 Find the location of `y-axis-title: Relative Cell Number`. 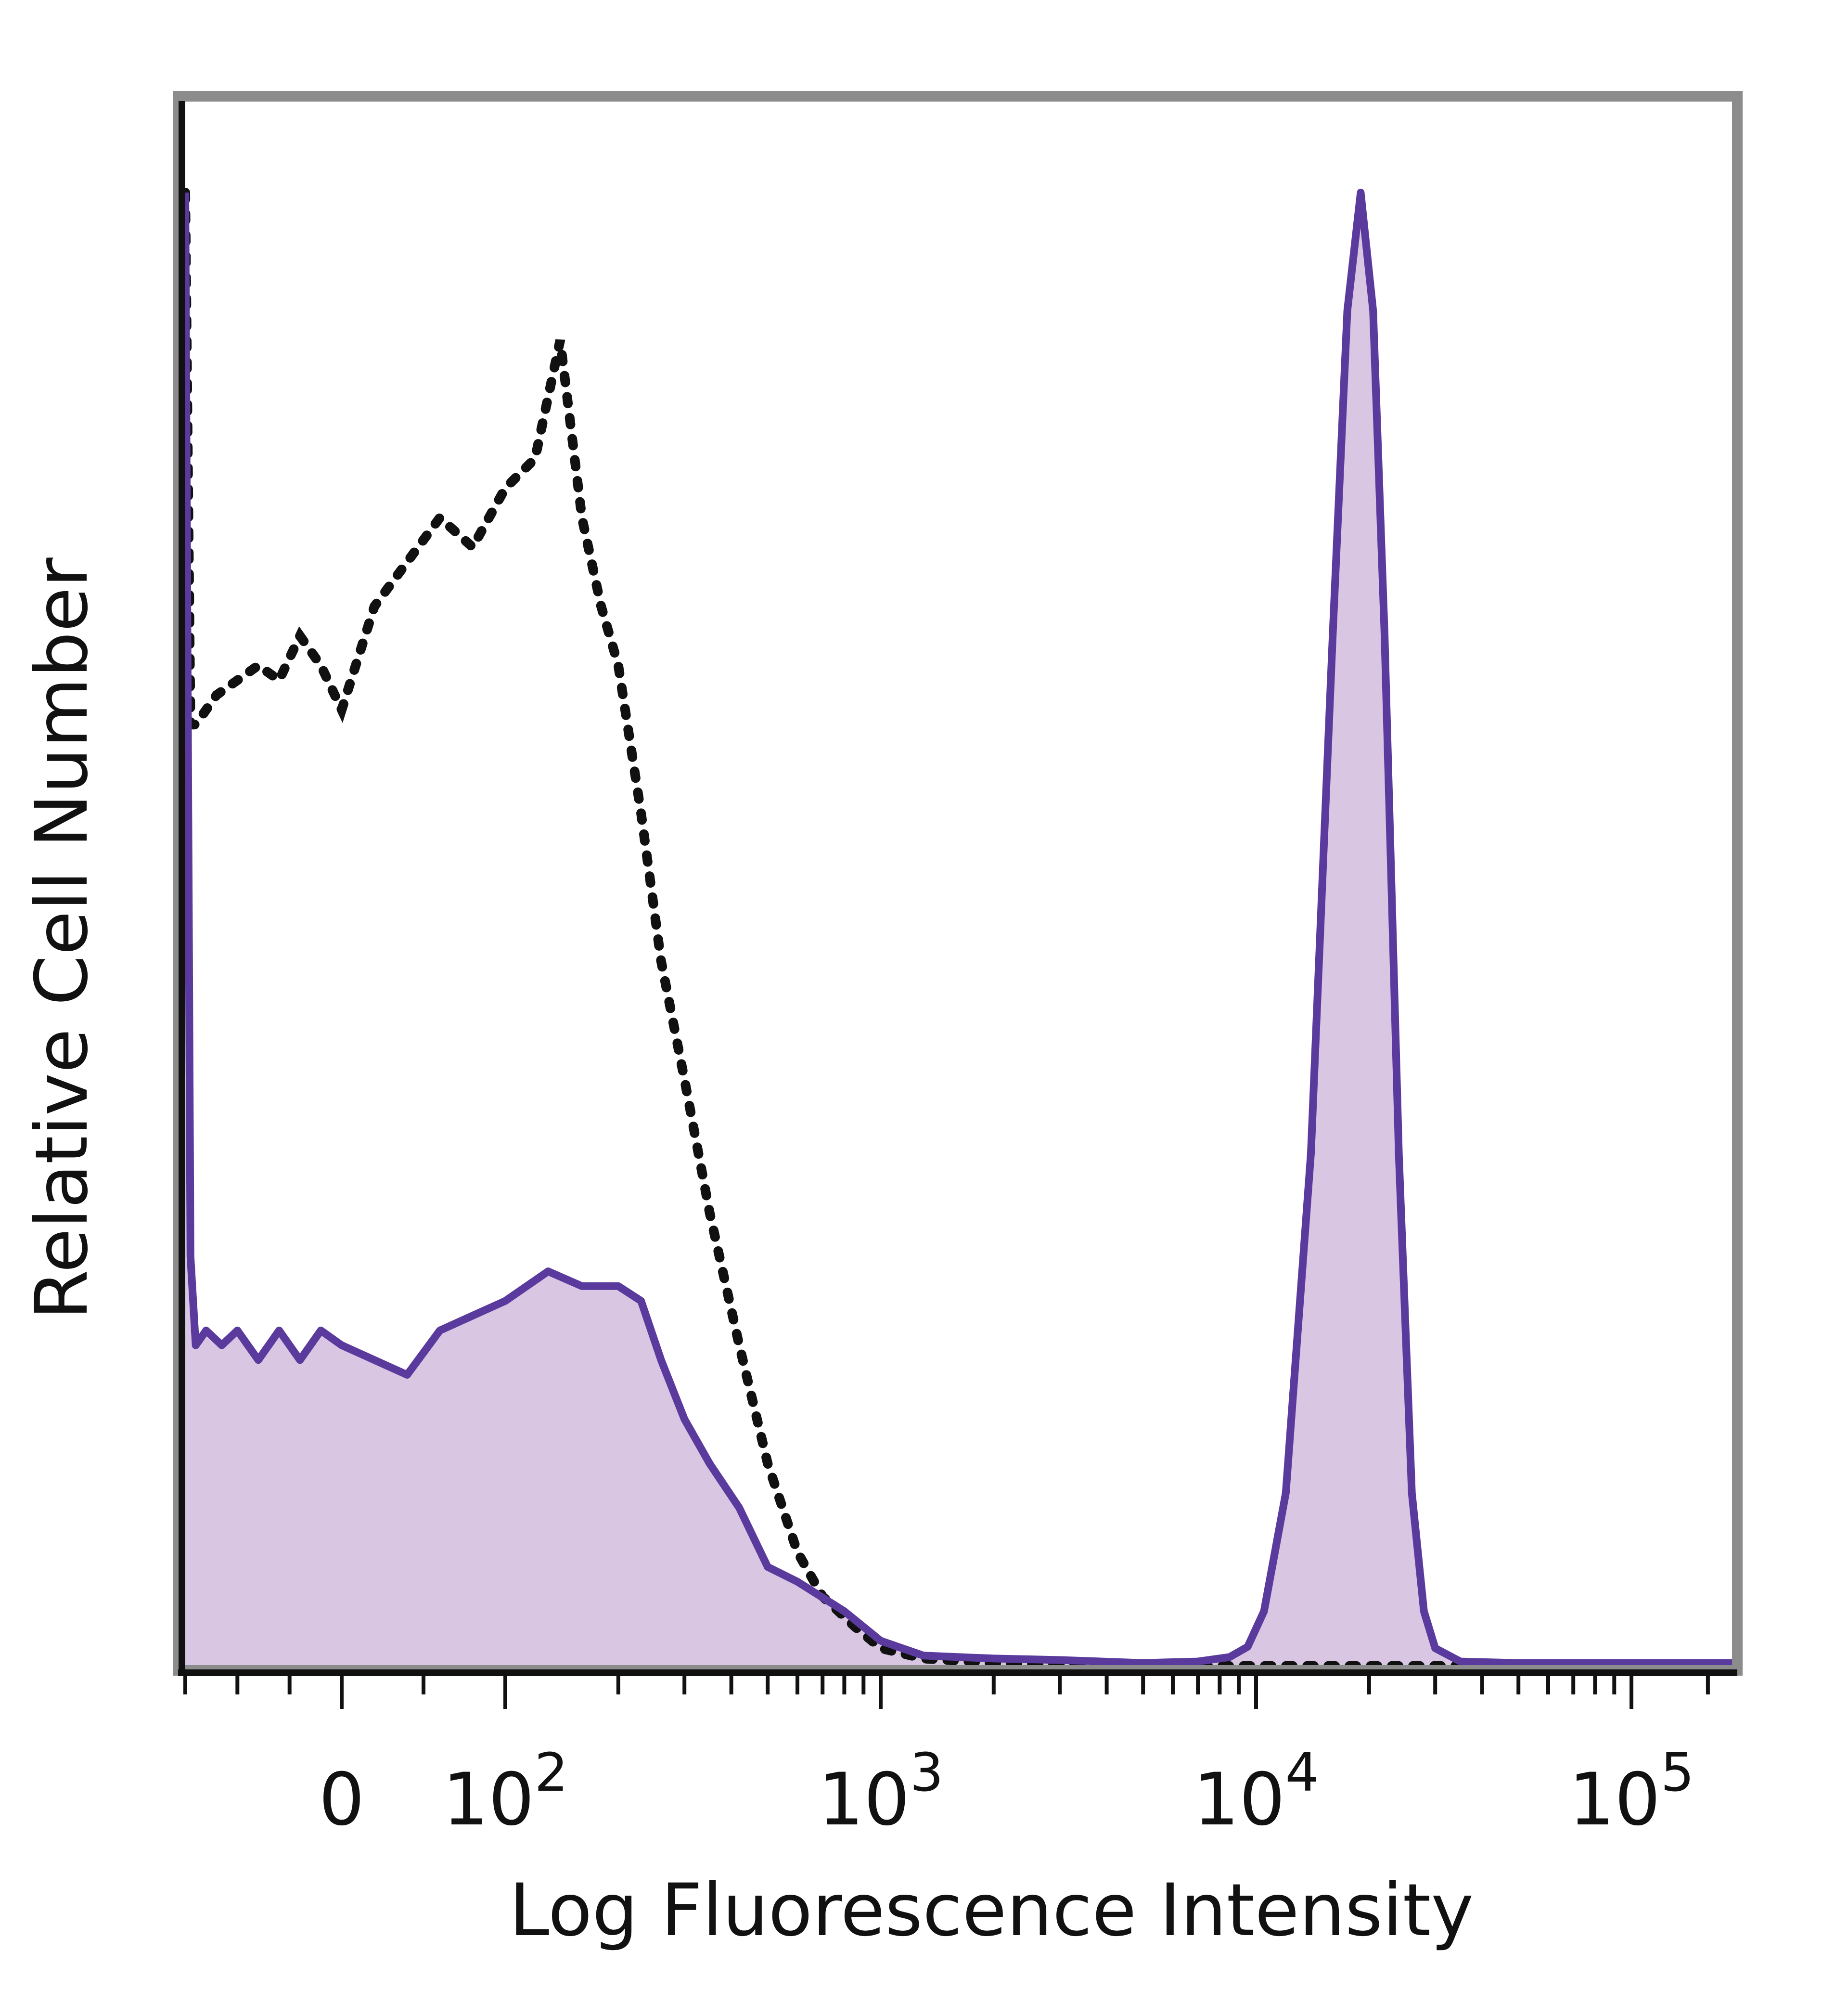

y-axis-title: Relative Cell Number is located at coordinates (62, 938).